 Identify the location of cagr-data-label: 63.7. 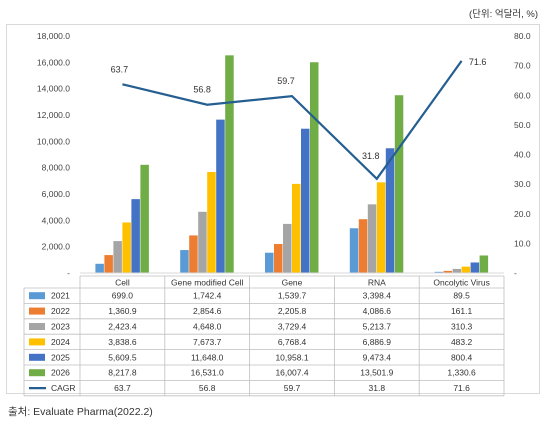
(120, 69).